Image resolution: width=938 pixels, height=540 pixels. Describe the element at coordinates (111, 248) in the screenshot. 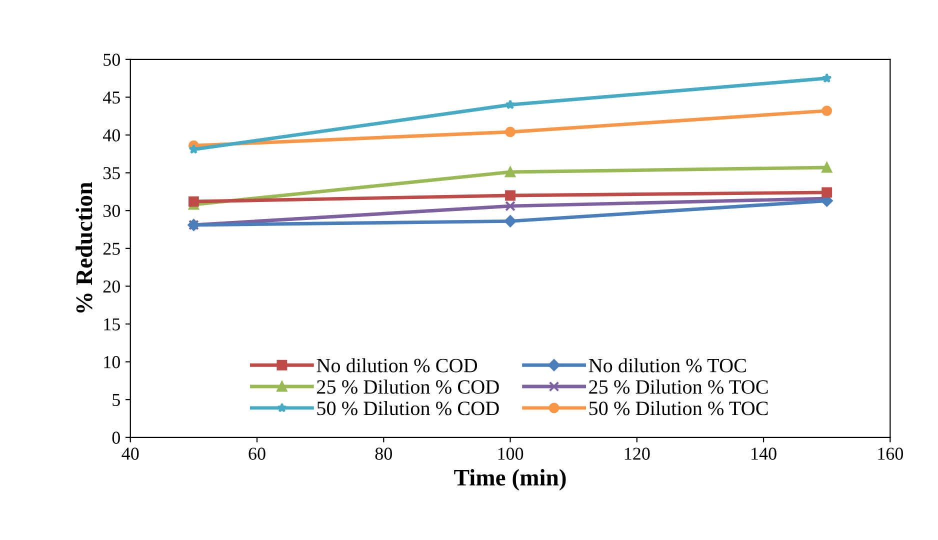

I see `y-tick-label: 25` at that location.